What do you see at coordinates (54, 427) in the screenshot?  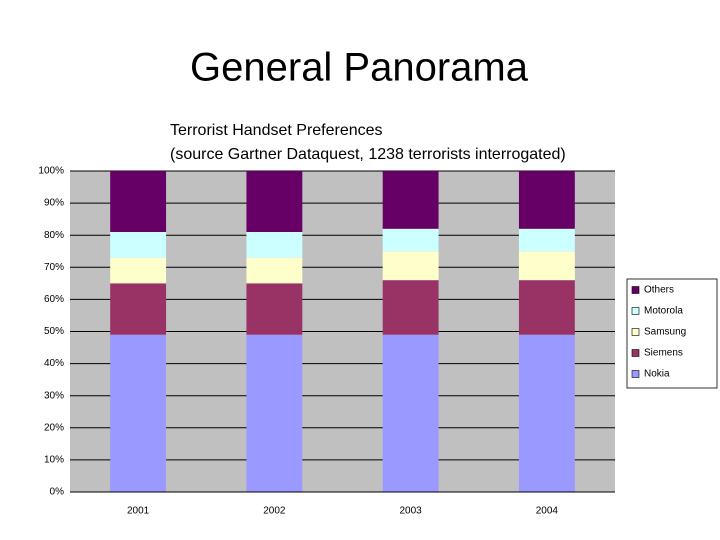 I see `y-tick-label: 20%` at bounding box center [54, 427].